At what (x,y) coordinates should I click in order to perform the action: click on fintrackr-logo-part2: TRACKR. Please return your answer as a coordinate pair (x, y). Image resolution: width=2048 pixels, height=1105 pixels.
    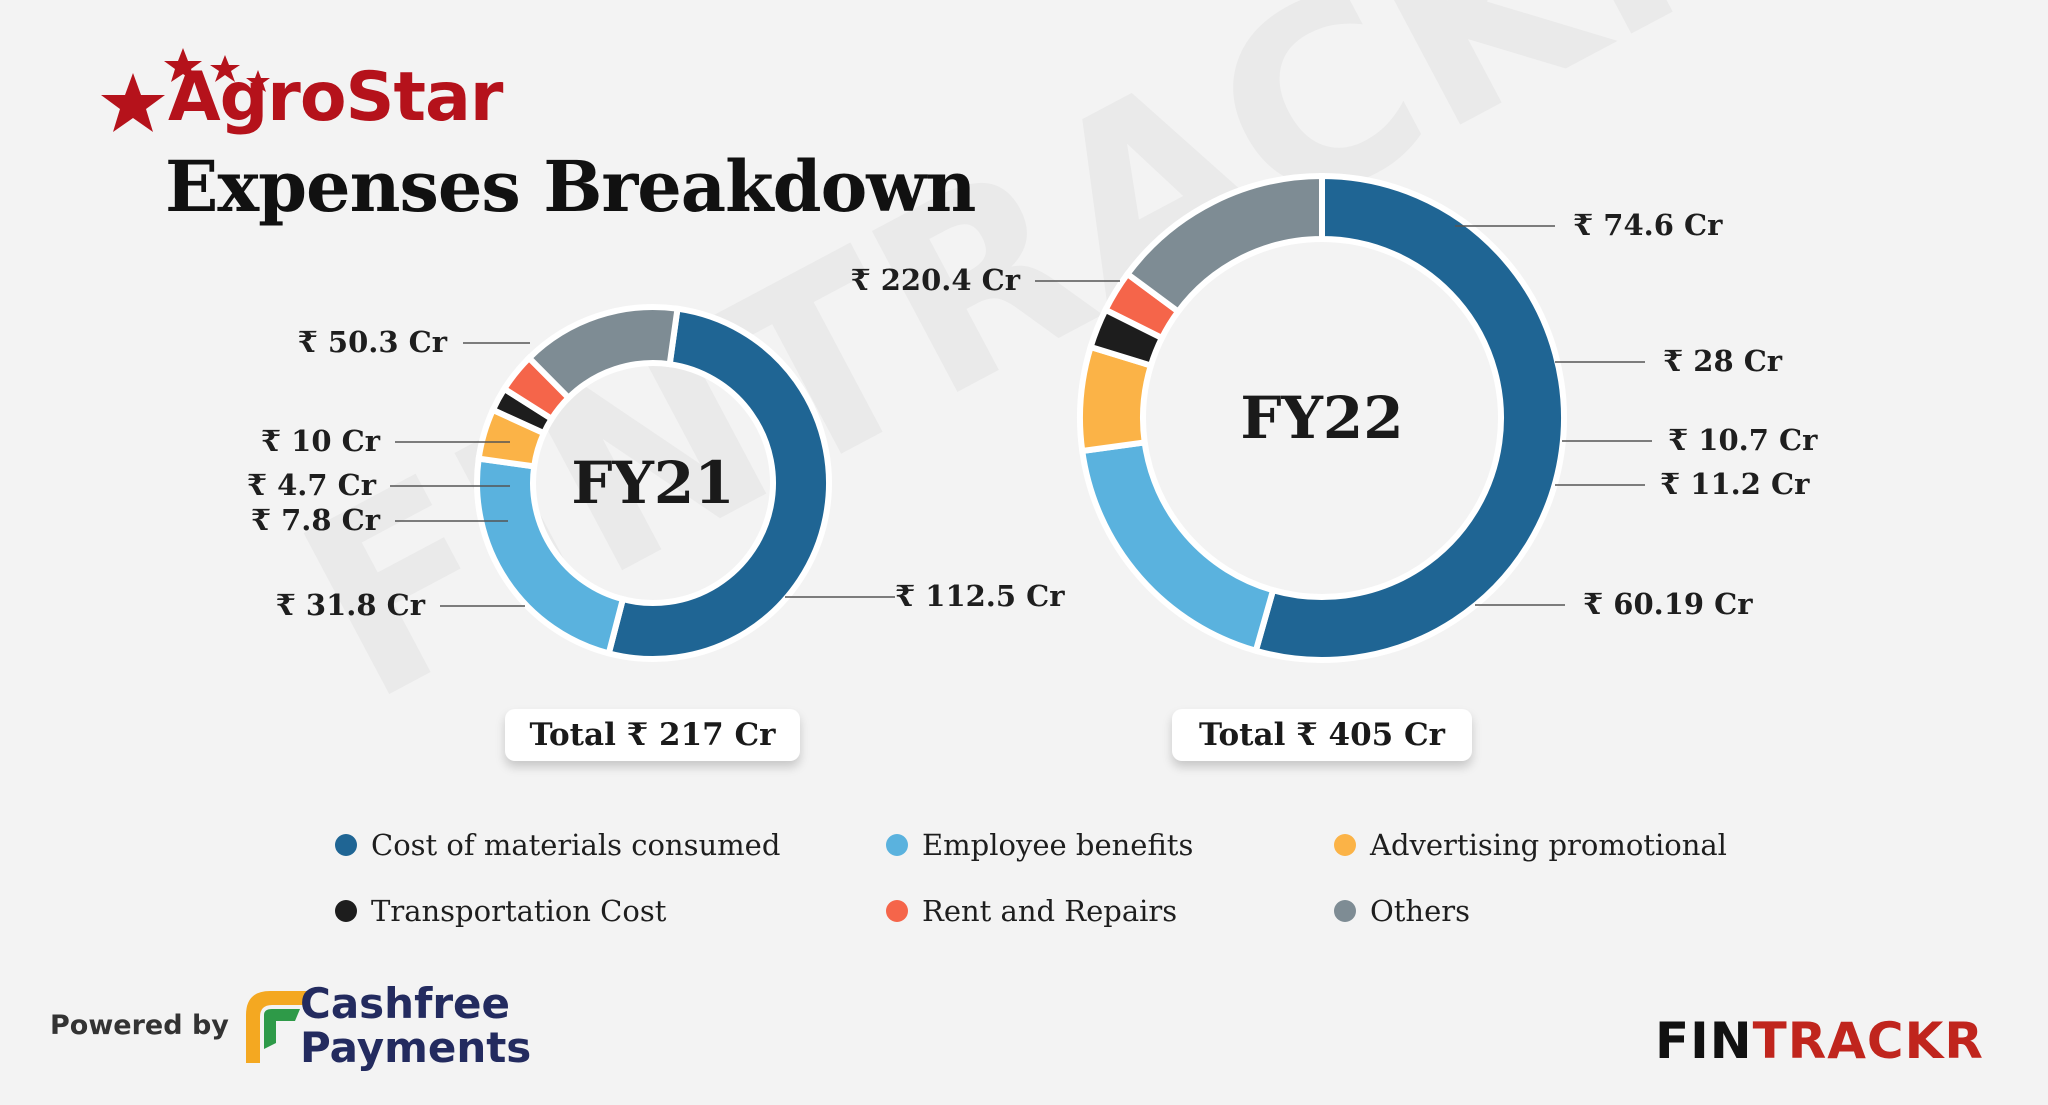
    Looking at the image, I should click on (1868, 1041).